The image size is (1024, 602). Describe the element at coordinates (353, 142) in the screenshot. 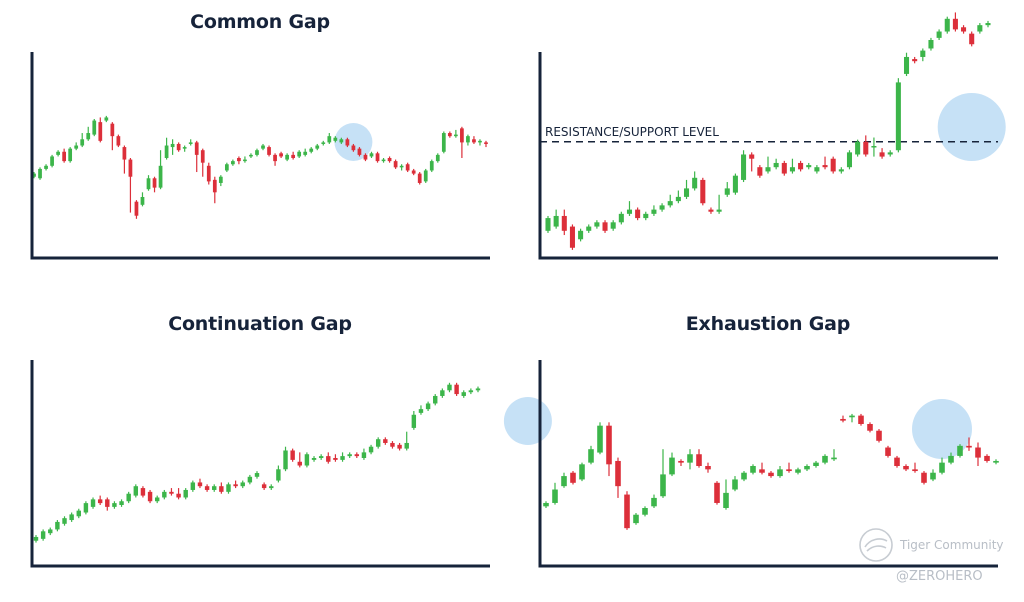

I see `gap-highlight-circle` at that location.